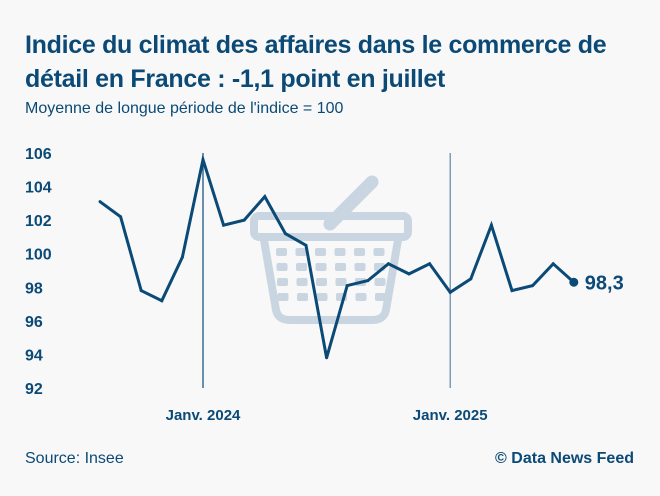  Describe the element at coordinates (38, 221) in the screenshot. I see `y-tick-label: 102` at that location.